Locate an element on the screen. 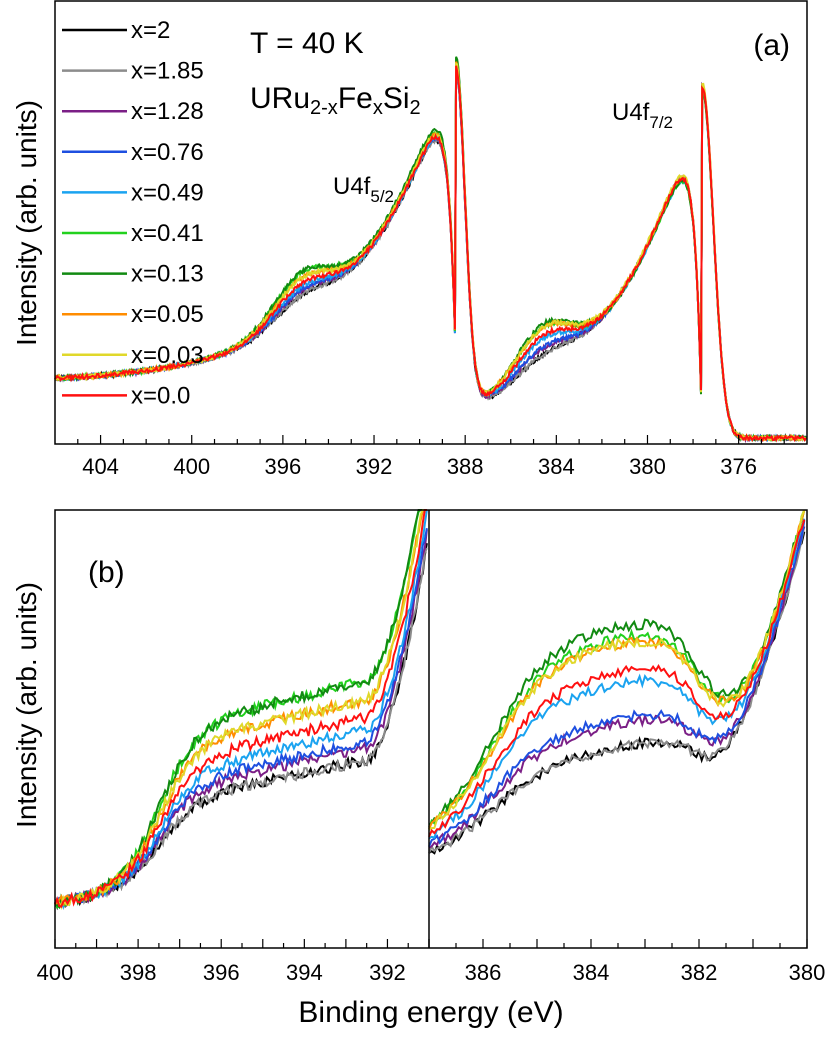 Image resolution: width=831 pixels, height=1037 pixels. panel-b-right-line-x=0.03 is located at coordinates (617, 670).